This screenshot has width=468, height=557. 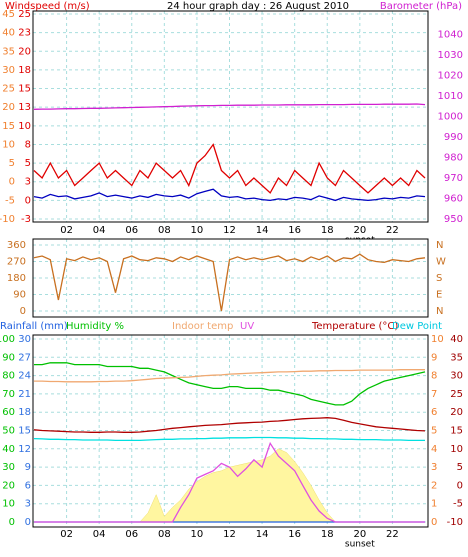 I want to click on x-tick-label: 10, so click(x=197, y=230).